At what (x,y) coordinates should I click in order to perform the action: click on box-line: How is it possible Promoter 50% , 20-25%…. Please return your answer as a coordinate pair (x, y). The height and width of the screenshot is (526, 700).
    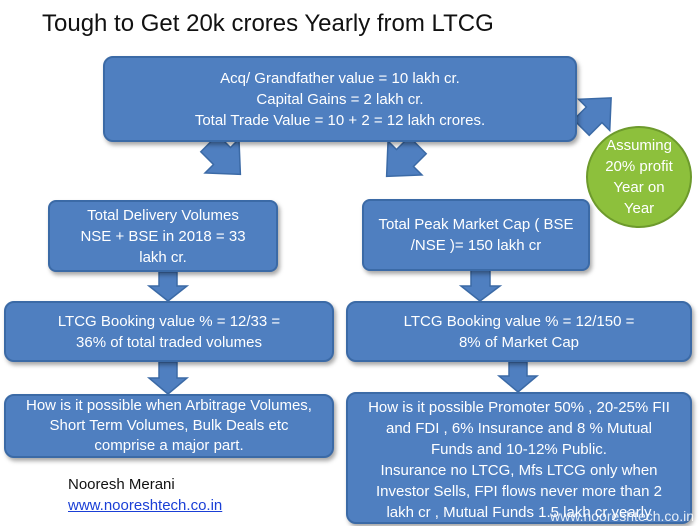
    Looking at the image, I should click on (519, 407).